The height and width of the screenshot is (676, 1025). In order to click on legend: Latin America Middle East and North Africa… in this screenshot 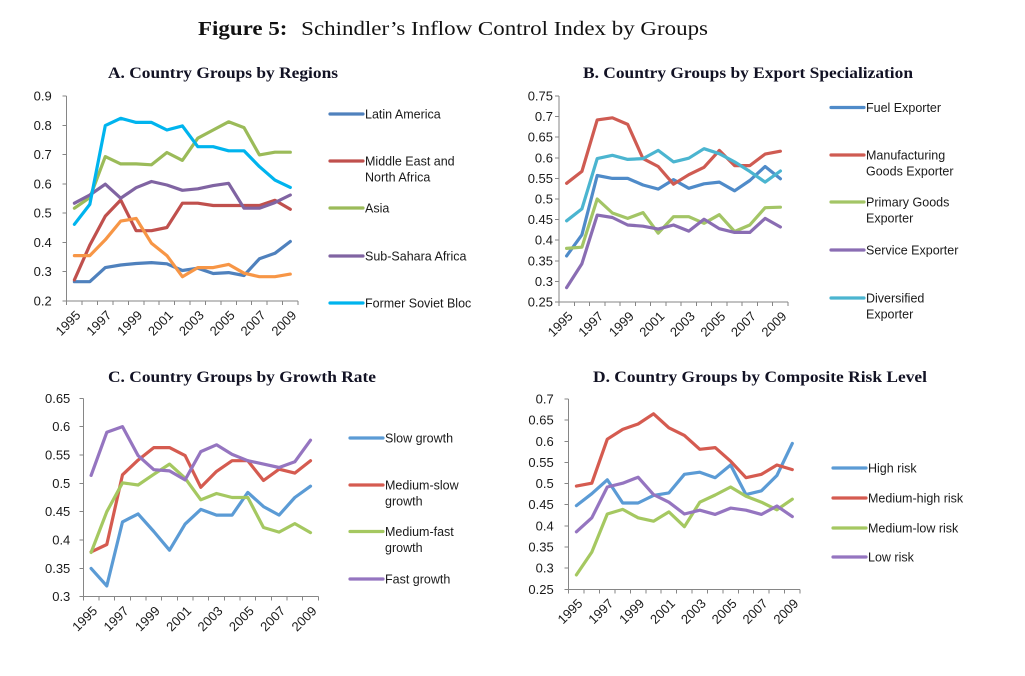, I will do `click(399, 209)`.